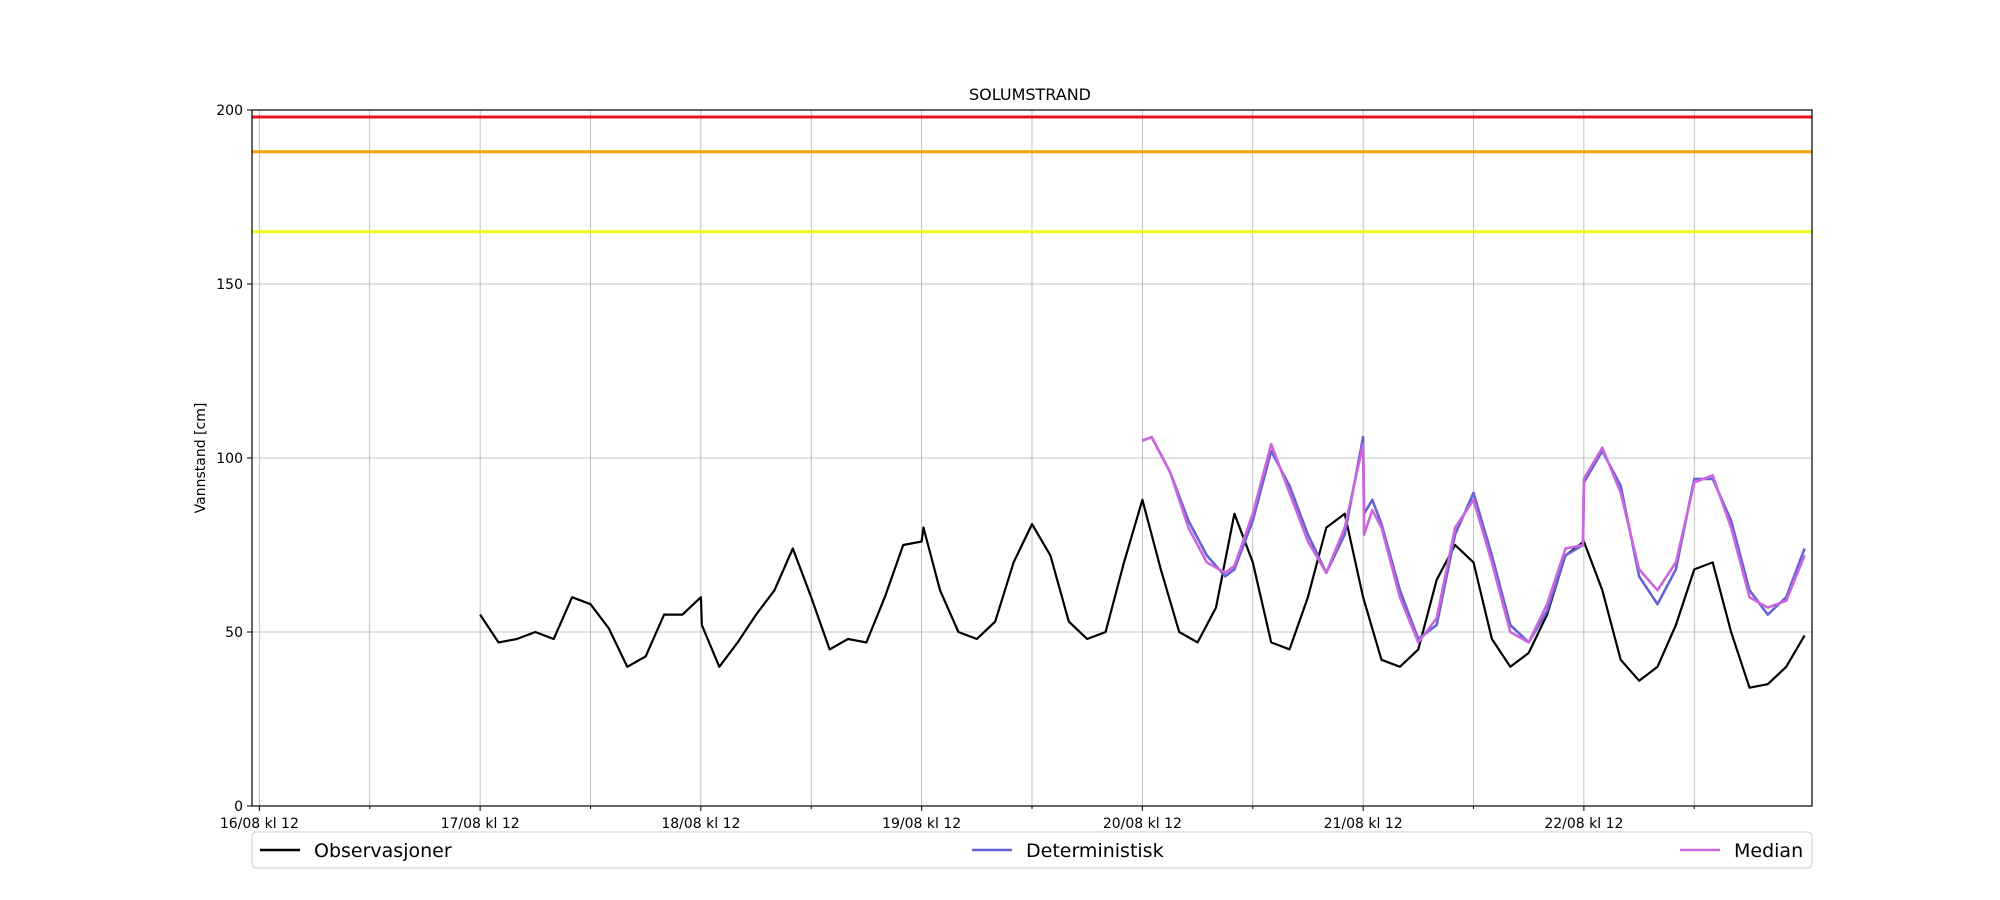 The image size is (2000, 900). I want to click on y-tick-label: 150, so click(229, 285).